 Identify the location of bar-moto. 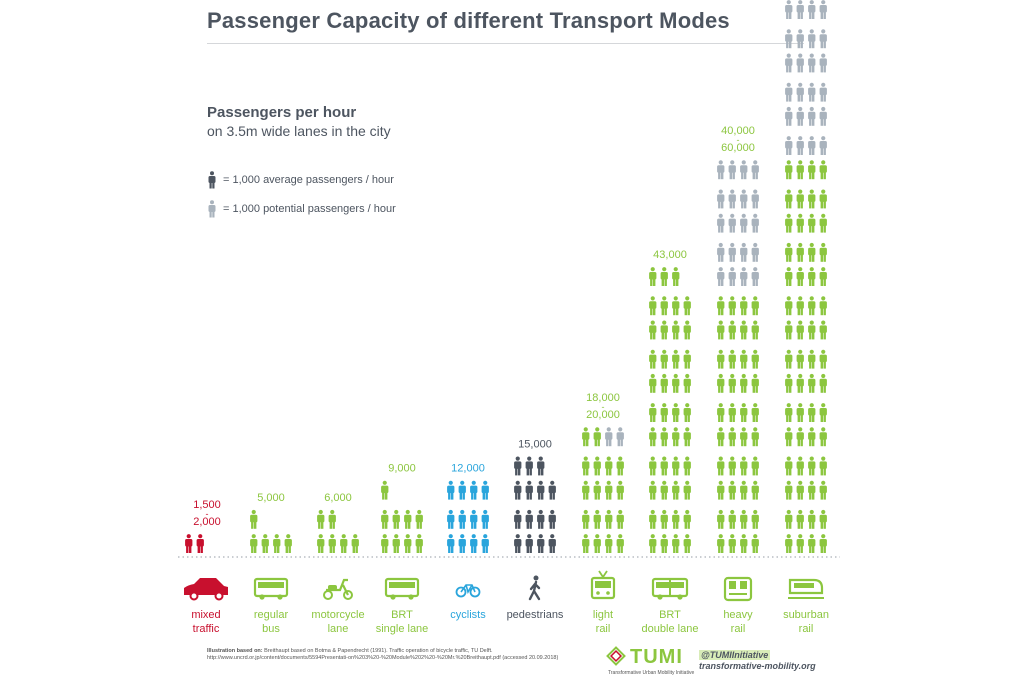
(338, 531).